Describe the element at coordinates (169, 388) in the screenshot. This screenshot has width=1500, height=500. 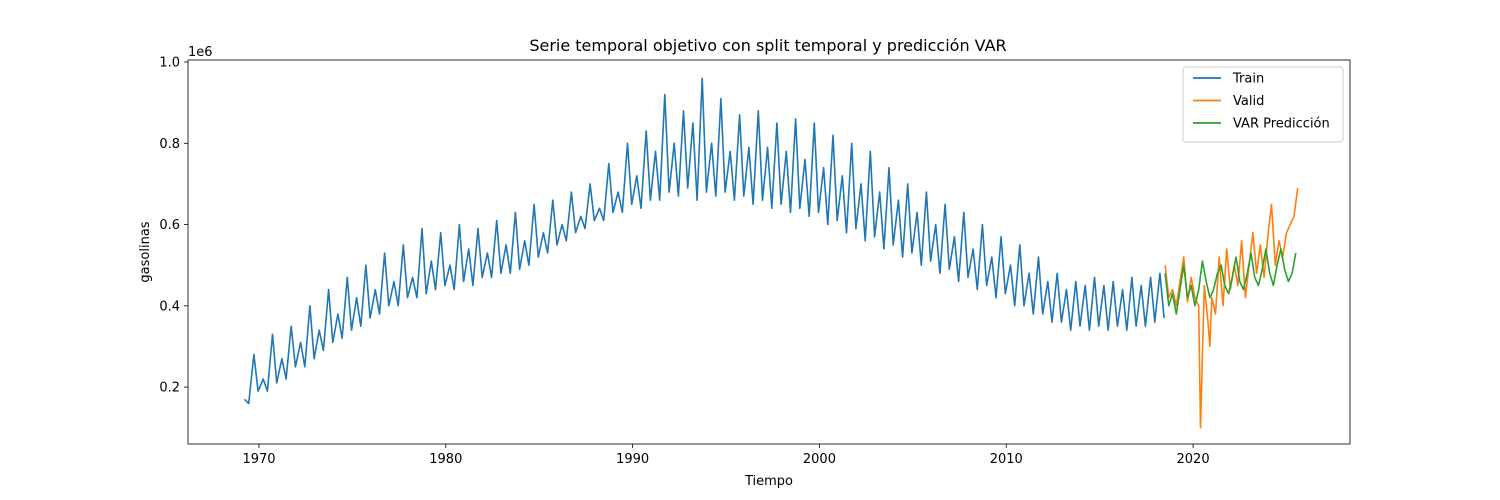
I see `y-tick-label: 0.2` at that location.